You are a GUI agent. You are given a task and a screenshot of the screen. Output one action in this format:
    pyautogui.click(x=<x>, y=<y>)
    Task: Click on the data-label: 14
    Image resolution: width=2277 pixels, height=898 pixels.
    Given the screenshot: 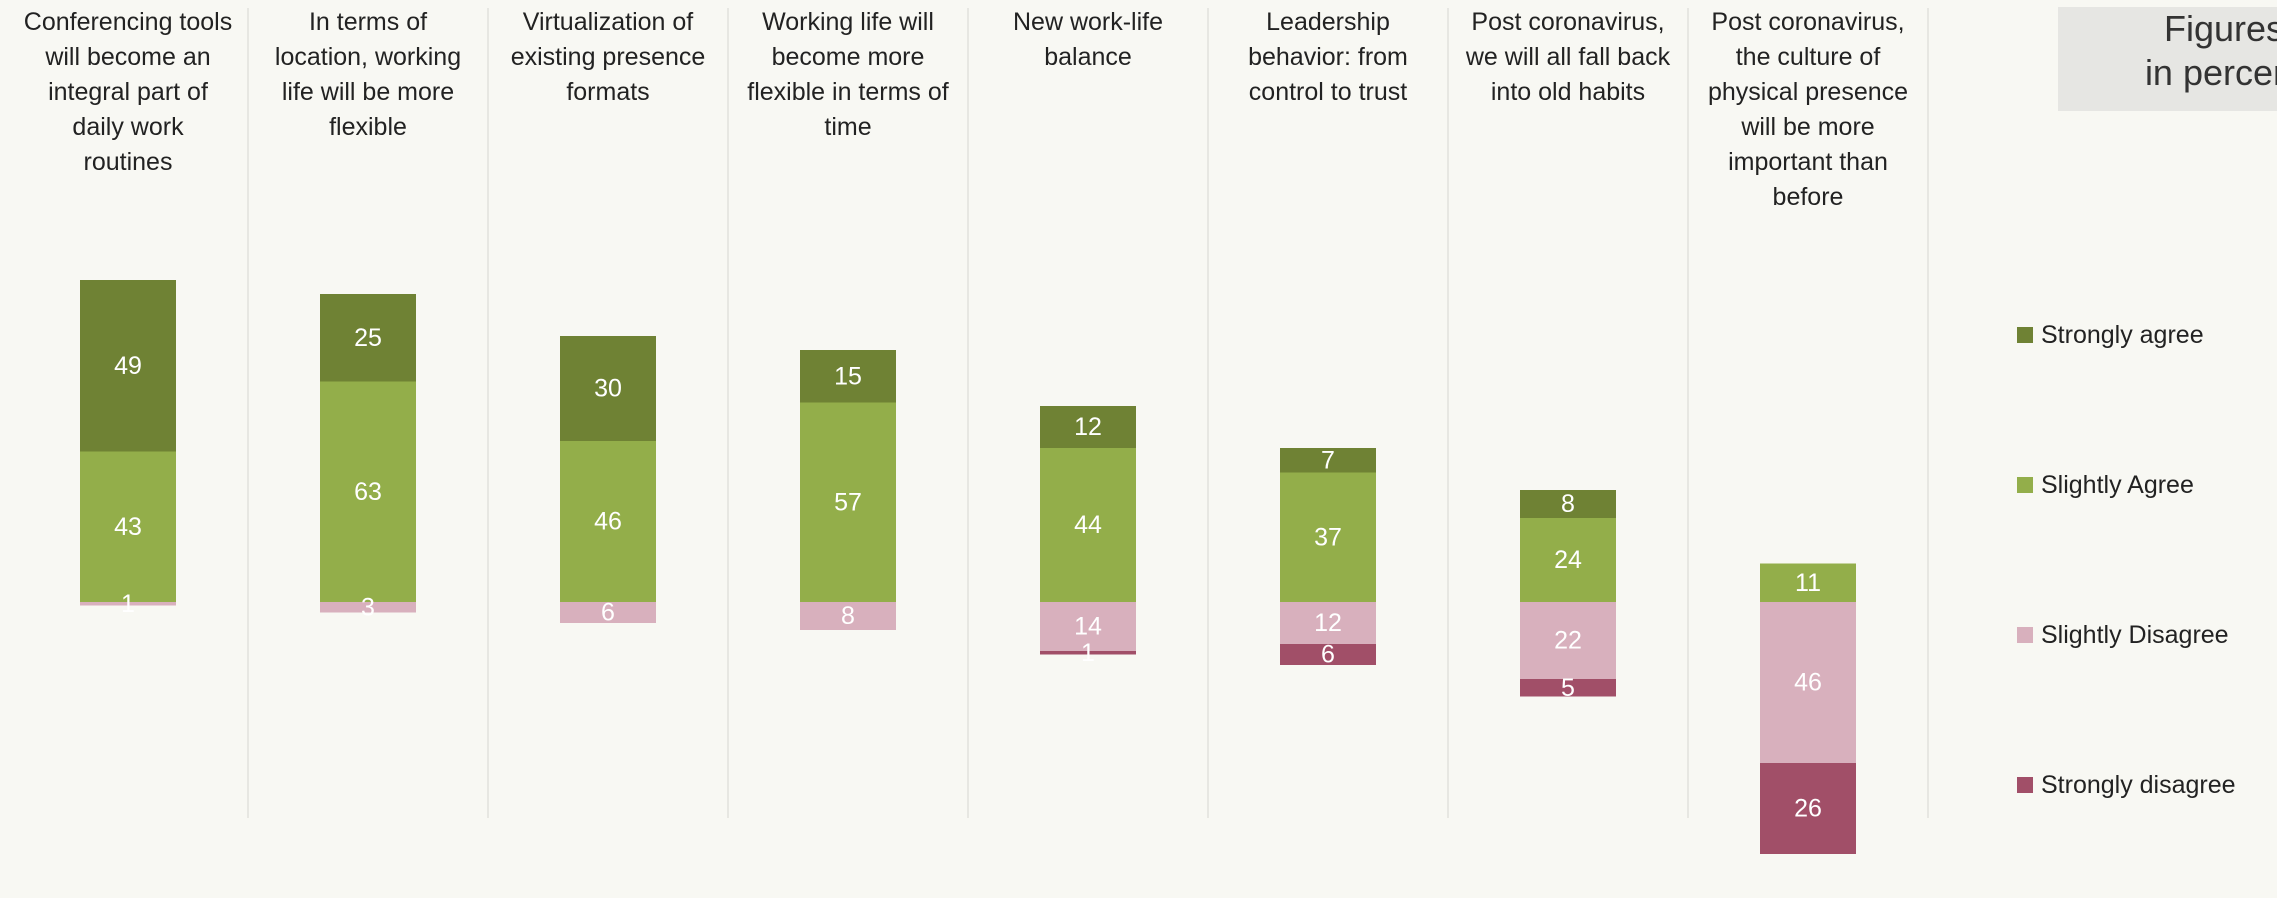 What is the action you would take?
    pyautogui.click(x=1088, y=627)
    